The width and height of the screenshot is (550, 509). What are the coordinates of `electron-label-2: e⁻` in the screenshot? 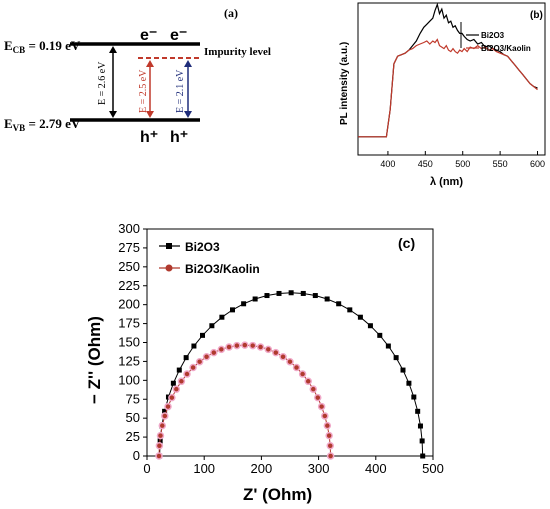 It's located at (178, 35).